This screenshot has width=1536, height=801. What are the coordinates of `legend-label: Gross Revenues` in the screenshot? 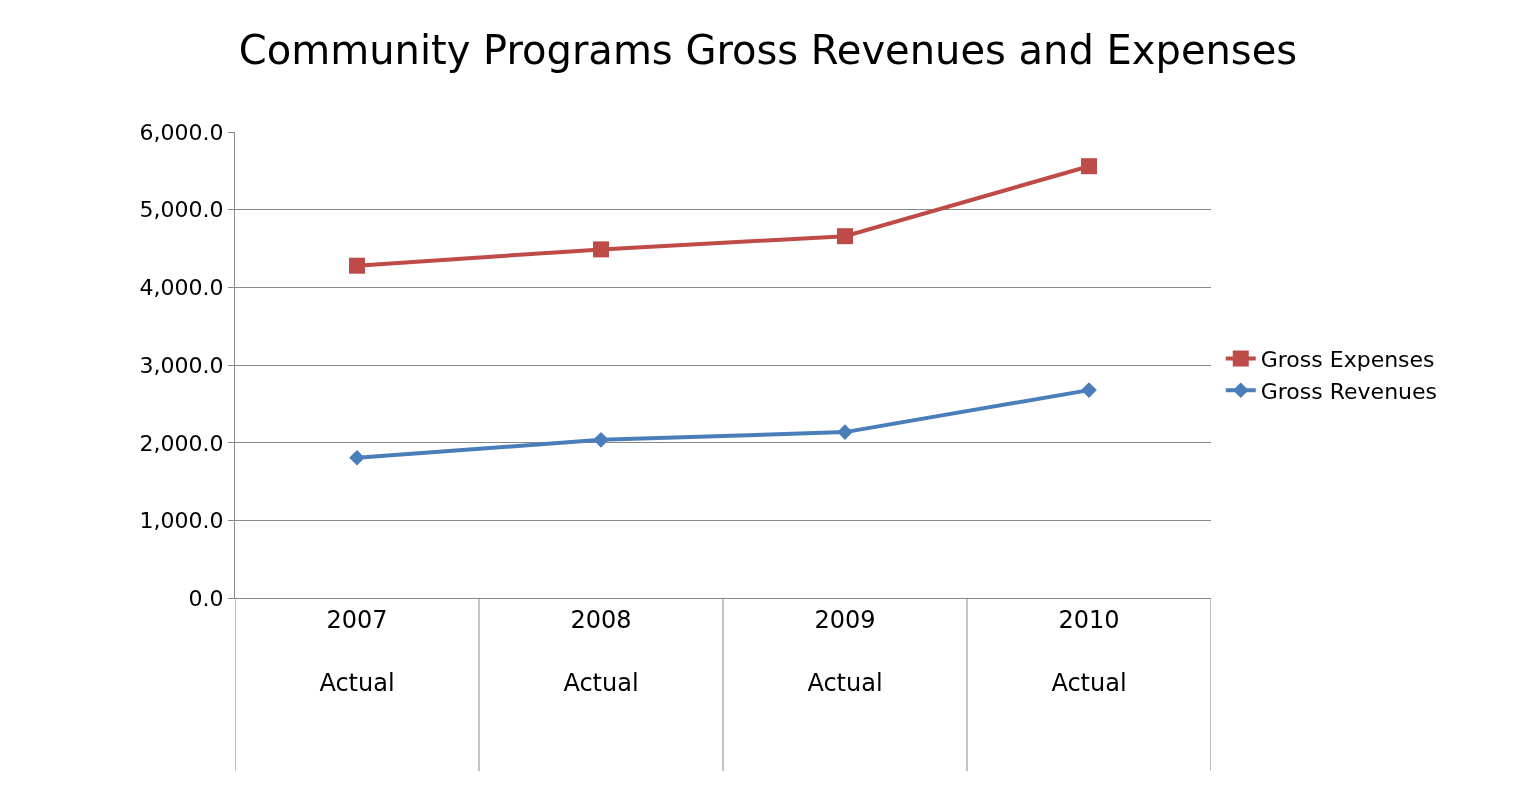 It's located at (1349, 391).